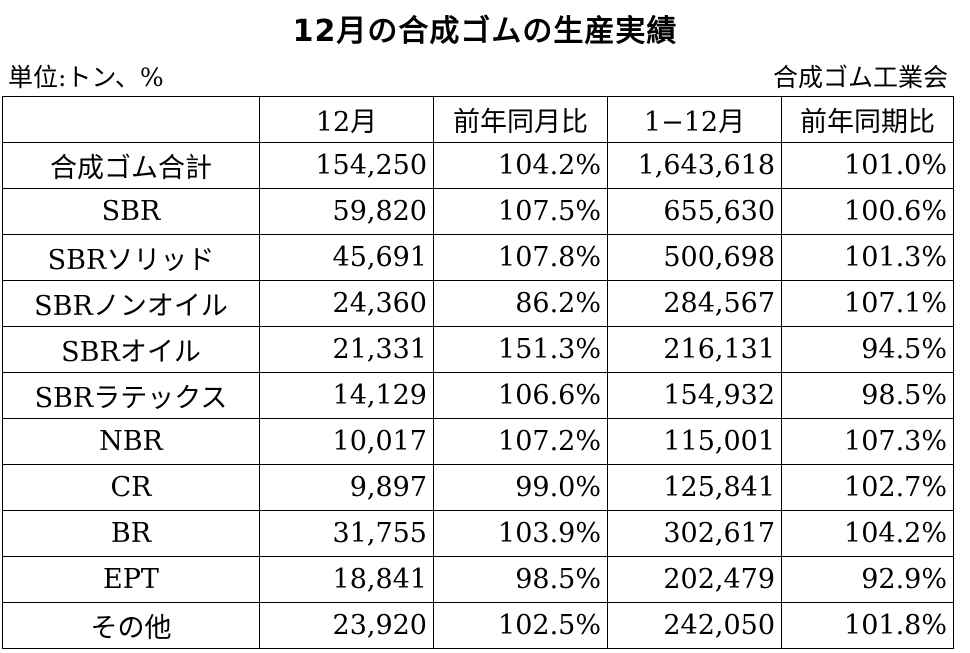 This screenshot has height=653, width=970. Describe the element at coordinates (131, 579) in the screenshot. I see `row-name: EPT` at that location.